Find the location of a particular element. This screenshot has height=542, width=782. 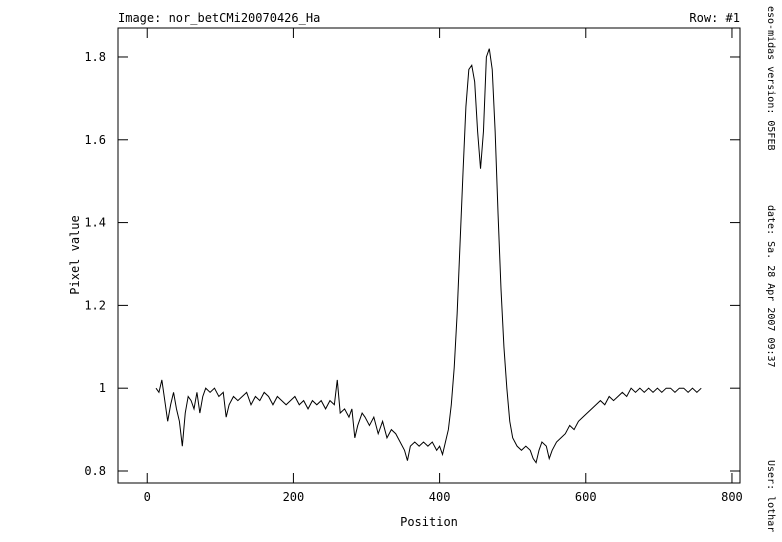

side-text: User: lothar is located at coordinates (770, 496).